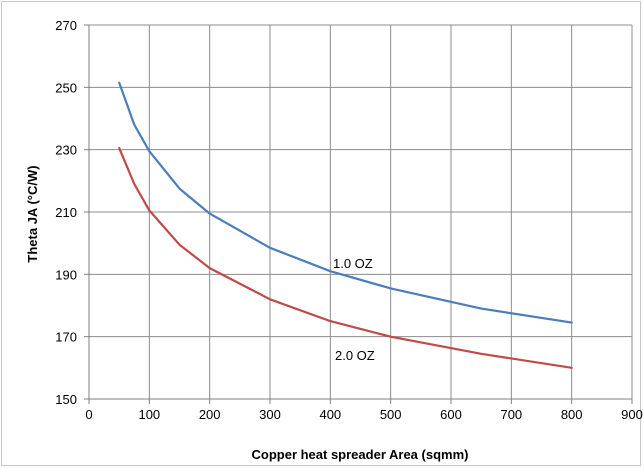 This screenshot has height=469, width=644. What do you see at coordinates (511, 414) in the screenshot?
I see `x-tick-label: 700` at bounding box center [511, 414].